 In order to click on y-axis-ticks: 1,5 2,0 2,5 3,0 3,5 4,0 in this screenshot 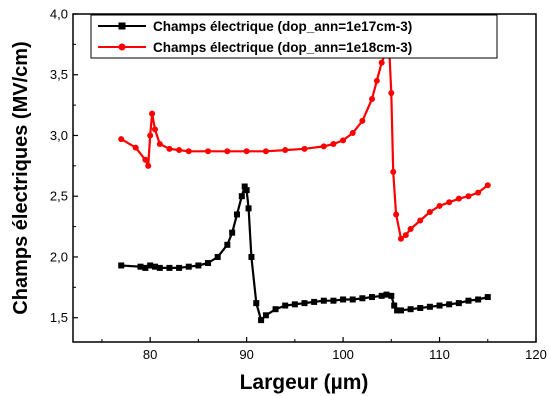, I will do `click(64, 166)`.